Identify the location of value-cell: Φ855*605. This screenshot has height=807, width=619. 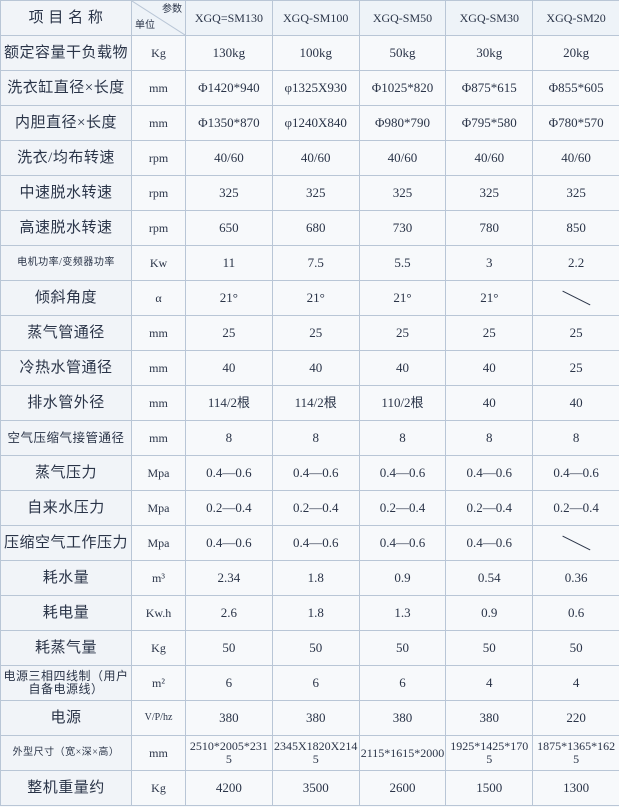
(575, 88).